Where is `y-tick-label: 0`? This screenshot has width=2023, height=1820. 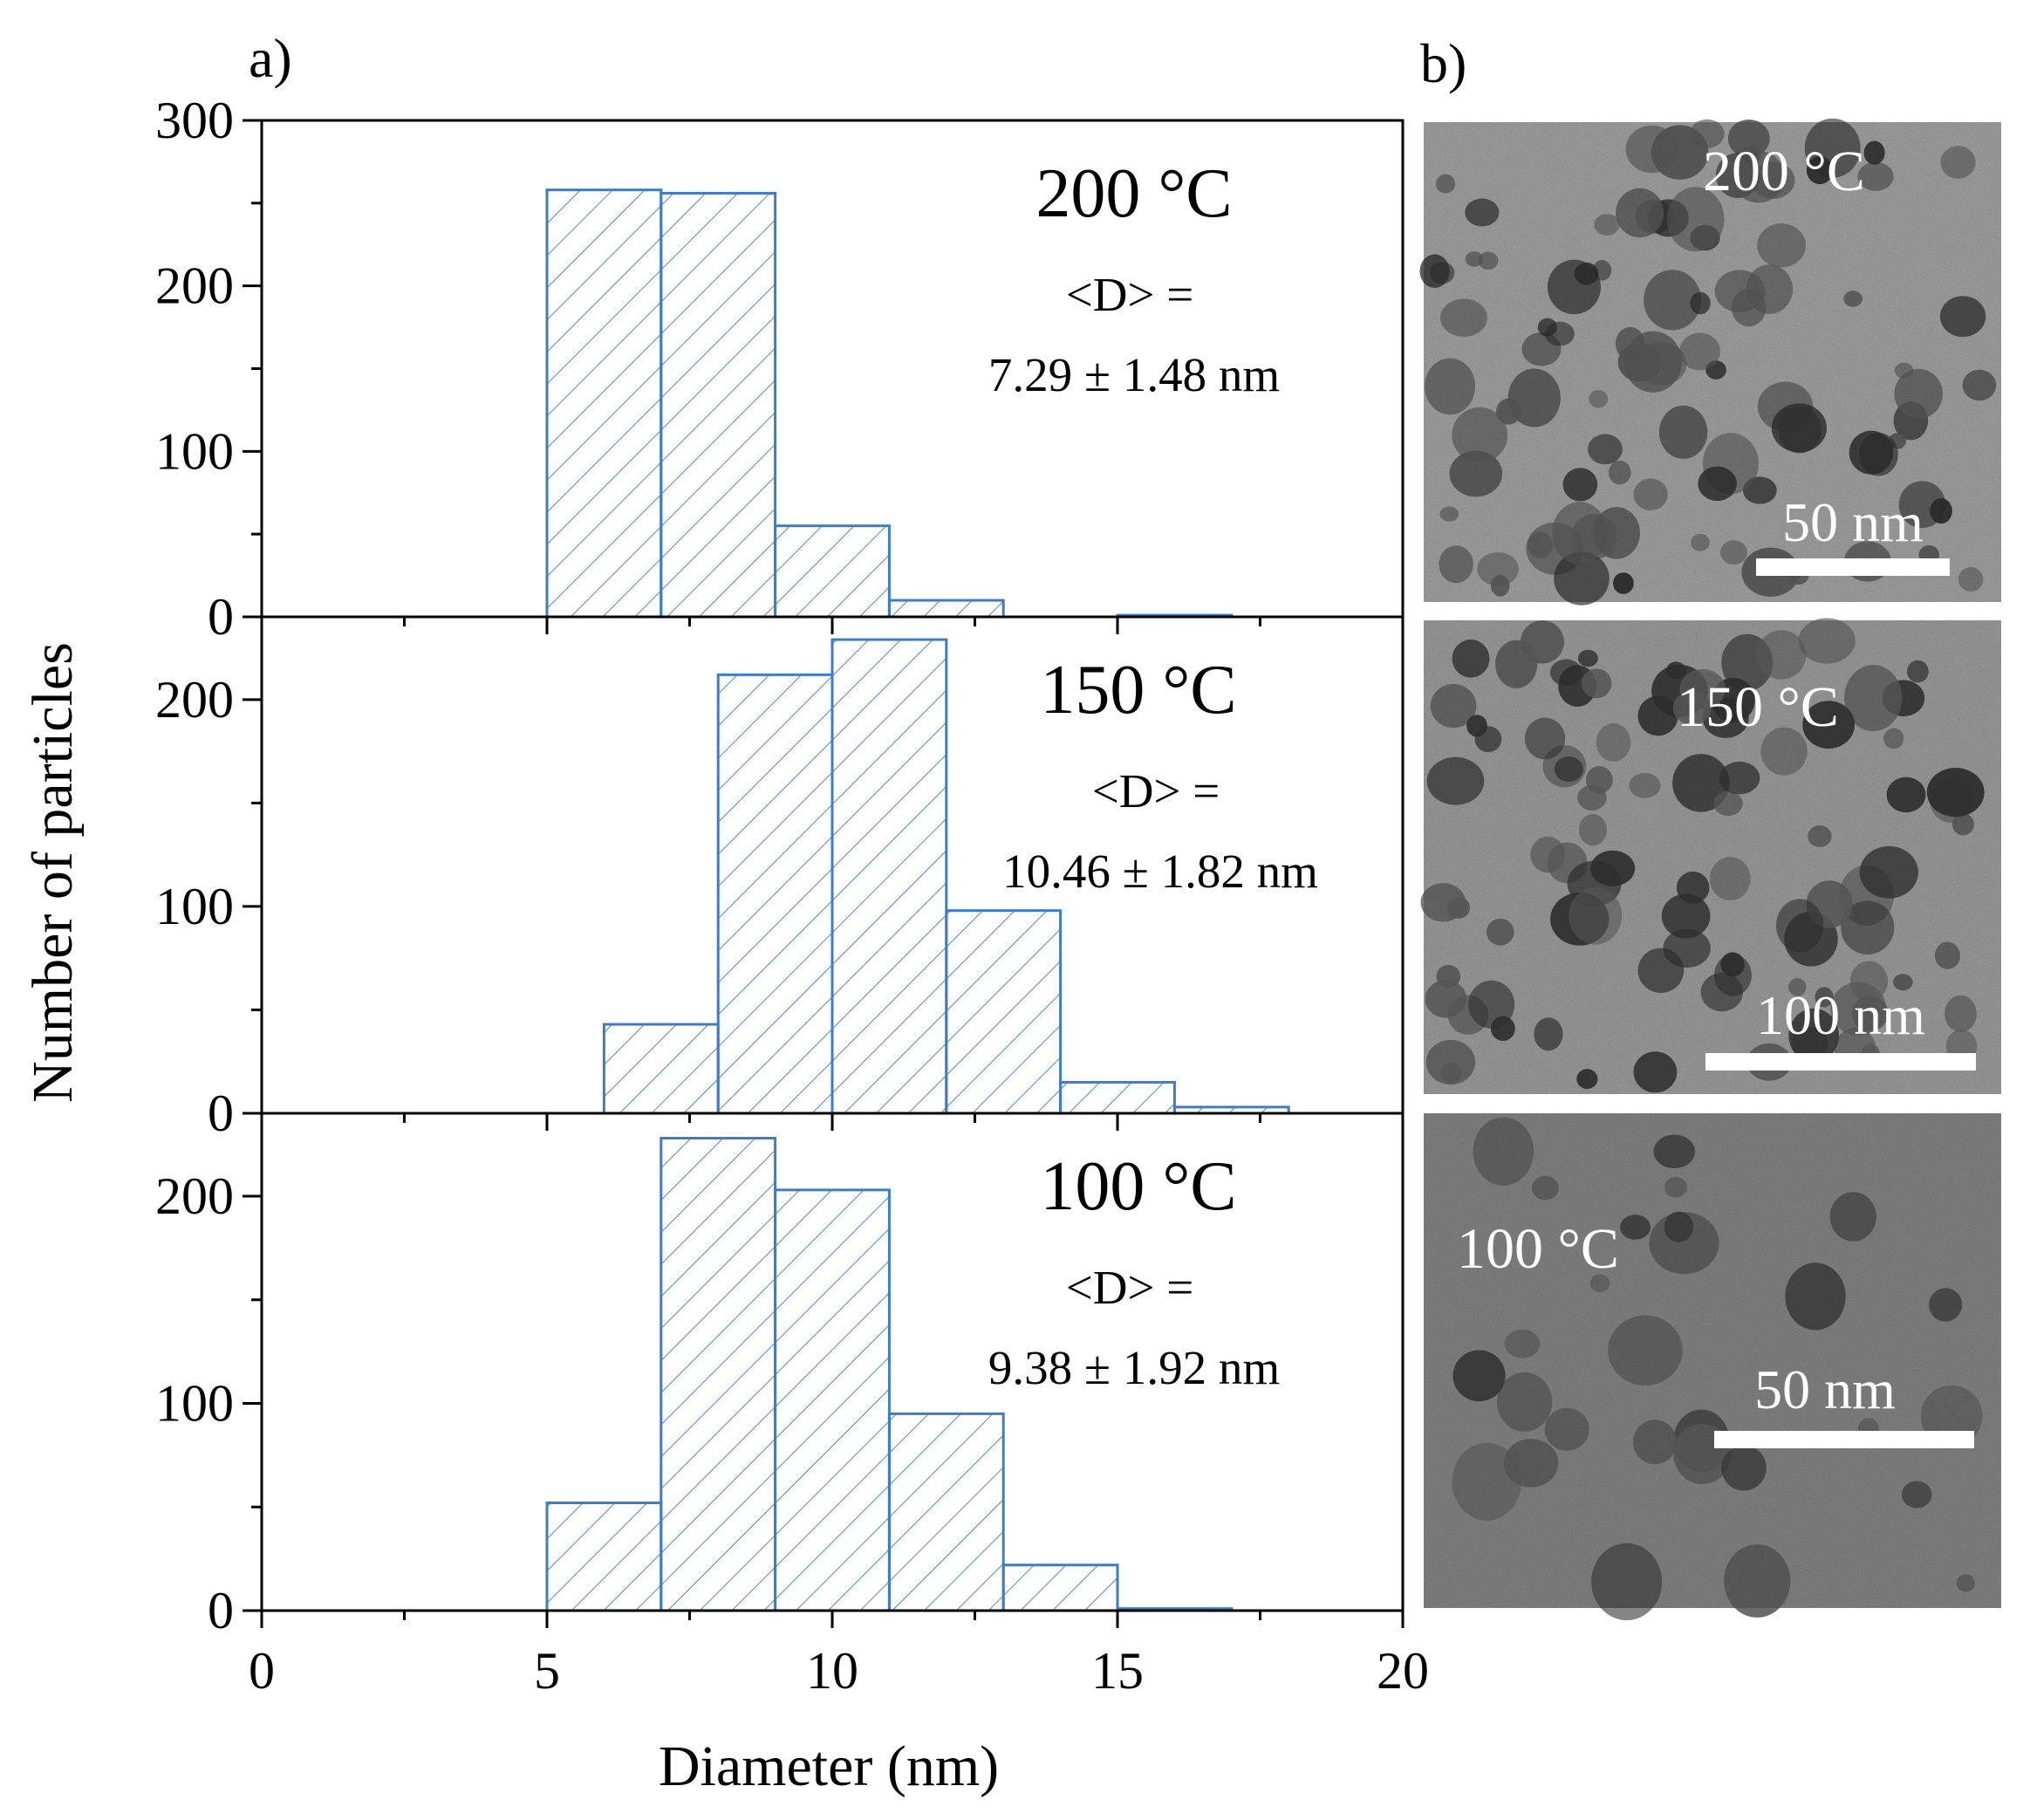 y-tick-label: 0 is located at coordinates (221, 1610).